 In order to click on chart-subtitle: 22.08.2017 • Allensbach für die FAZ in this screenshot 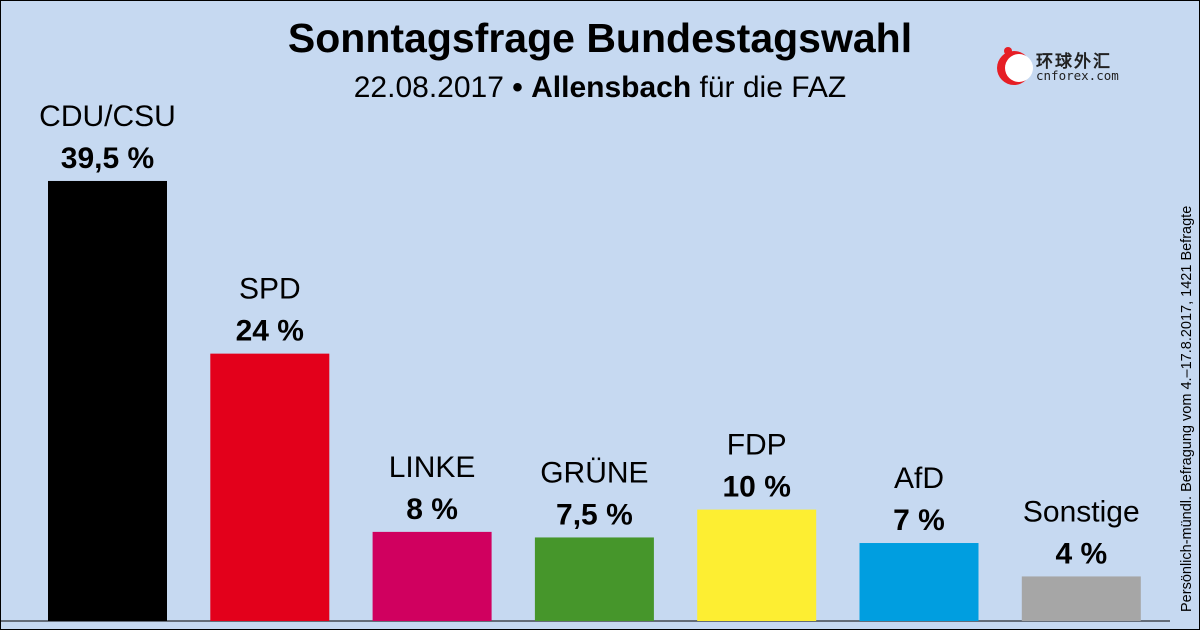, I will do `click(600, 88)`.